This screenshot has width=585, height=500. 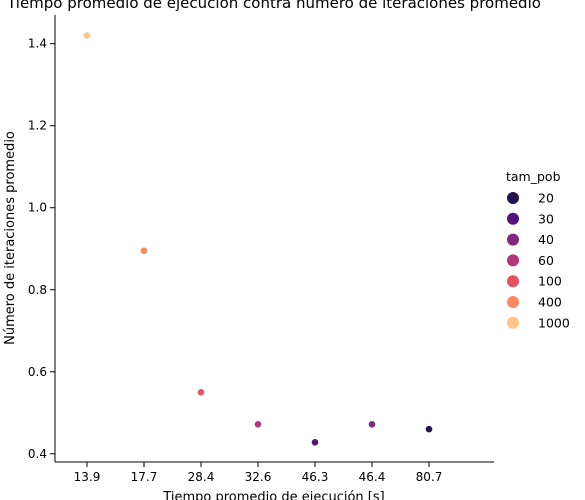 I want to click on y-tick-label: 1.4, so click(x=37, y=44).